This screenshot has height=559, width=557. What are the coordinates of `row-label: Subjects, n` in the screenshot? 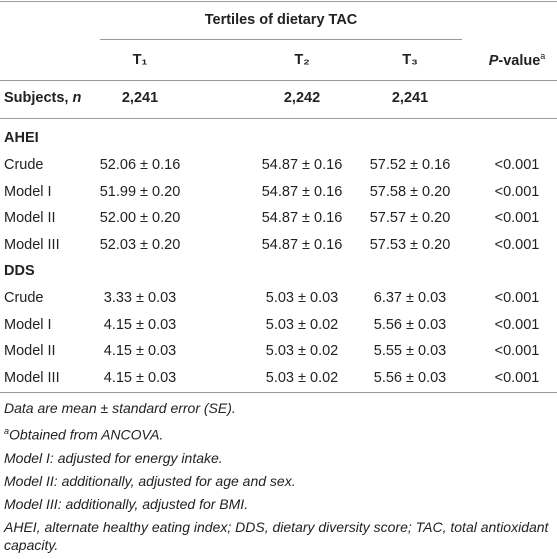 It's located at (42, 98).